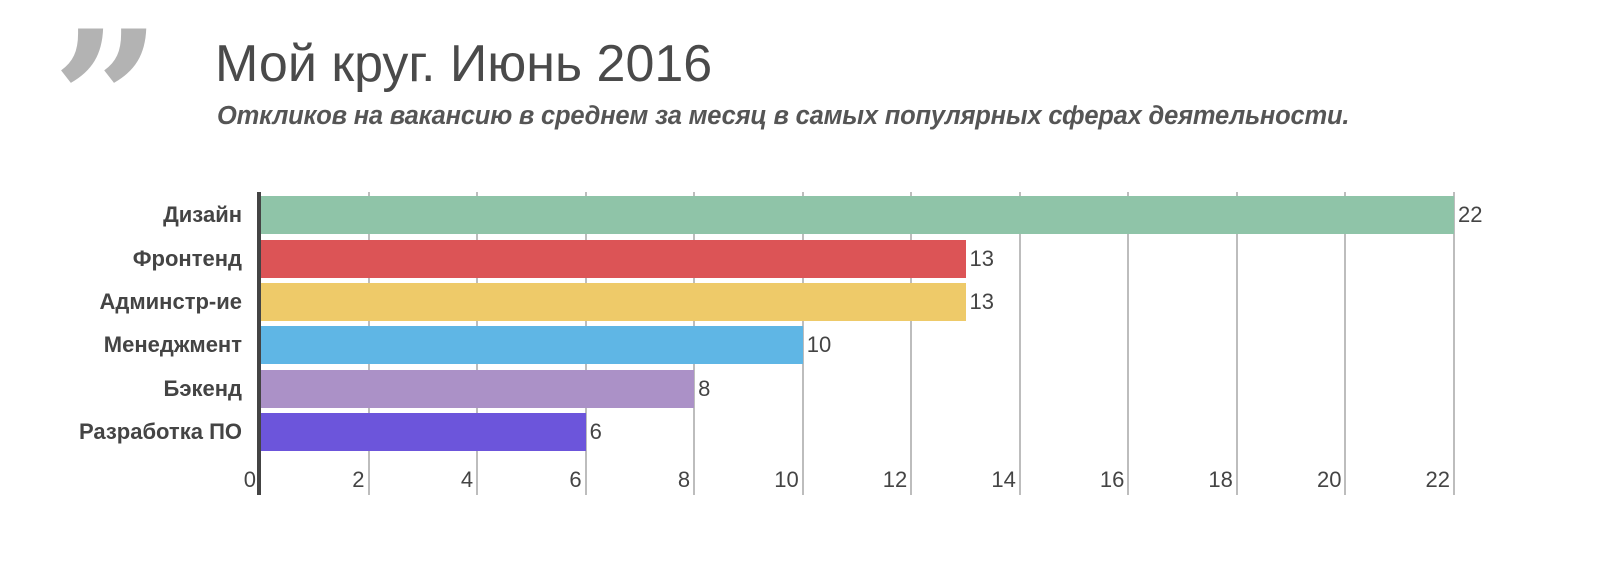 The width and height of the screenshot is (1600, 584). I want to click on y-axis-line, so click(259, 343).